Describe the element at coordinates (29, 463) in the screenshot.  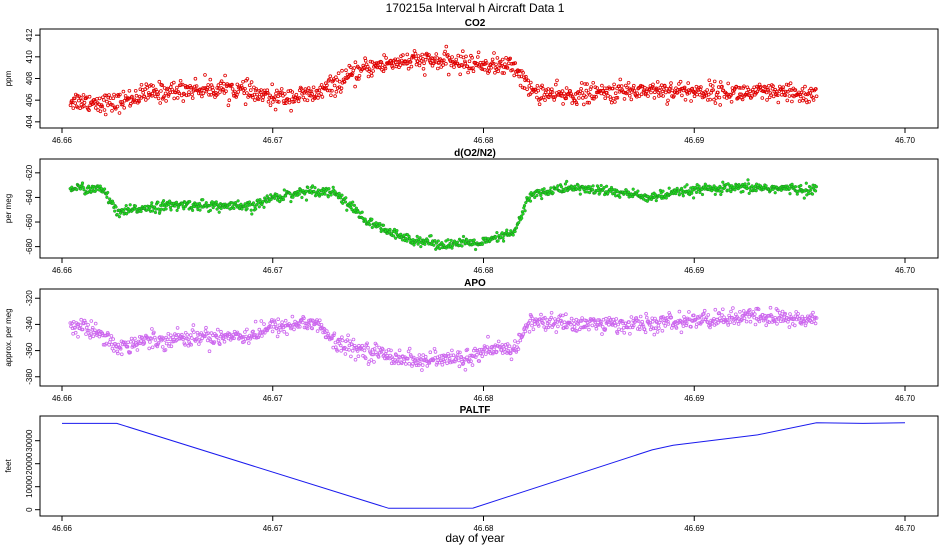
I see `y-tick-label: 20000` at that location.